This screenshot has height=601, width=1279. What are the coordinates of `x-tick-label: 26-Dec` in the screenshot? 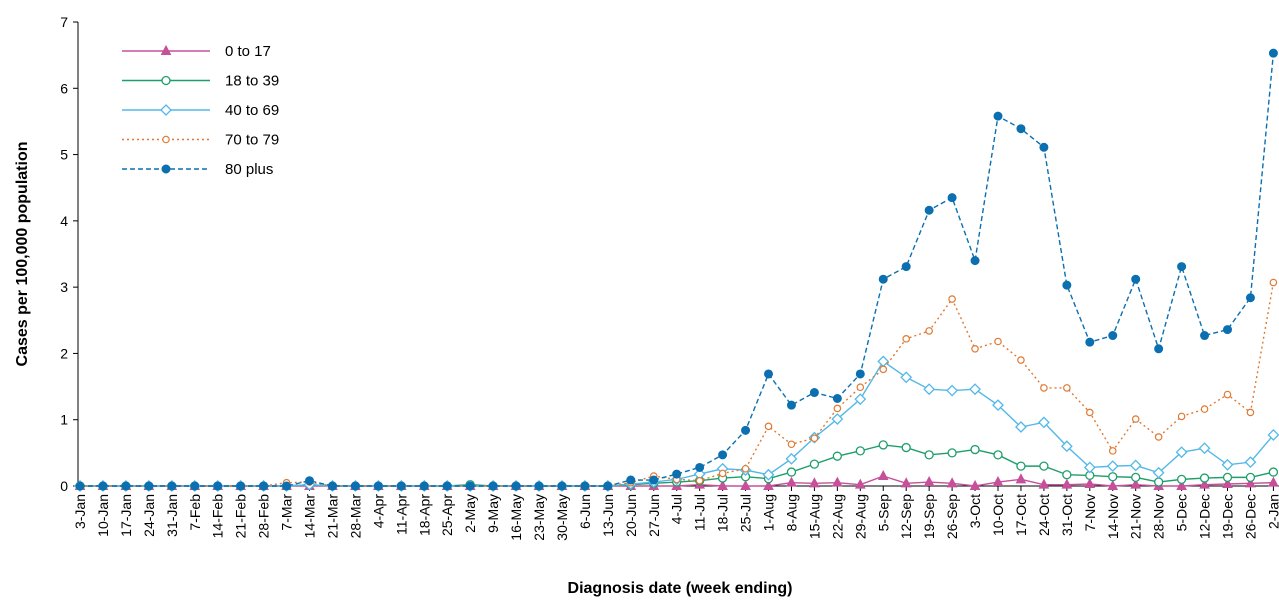 It's located at (1250, 516).